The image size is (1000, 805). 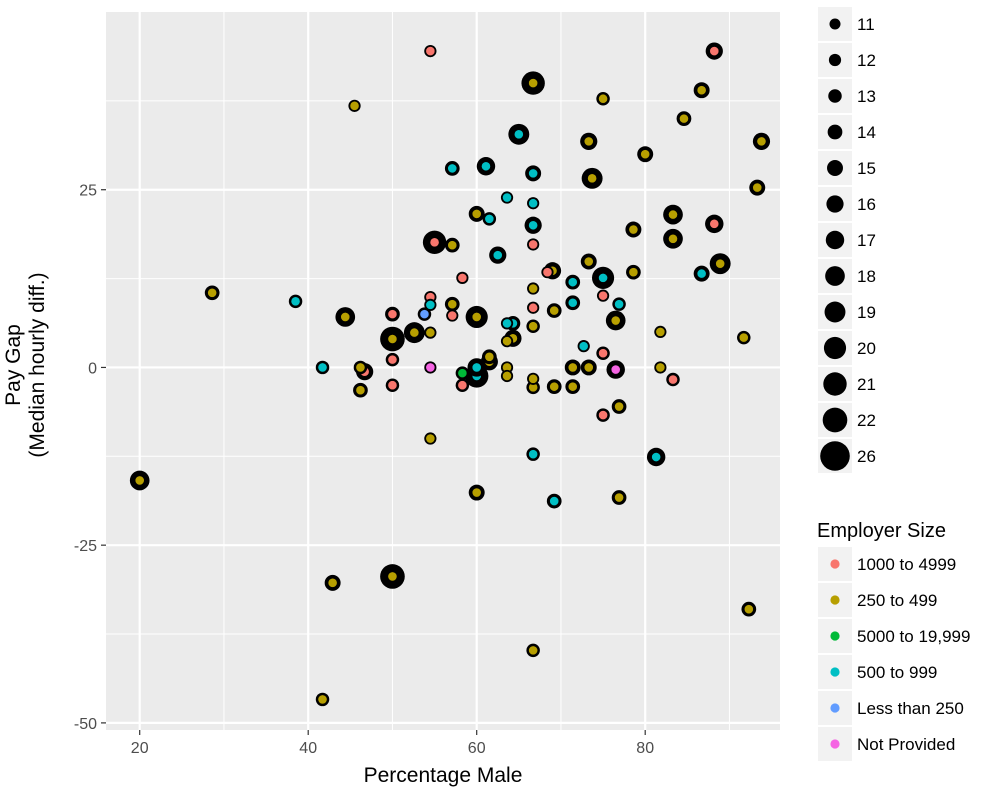 I want to click on color-legend-label: 1000 to 4999, so click(x=906, y=564).